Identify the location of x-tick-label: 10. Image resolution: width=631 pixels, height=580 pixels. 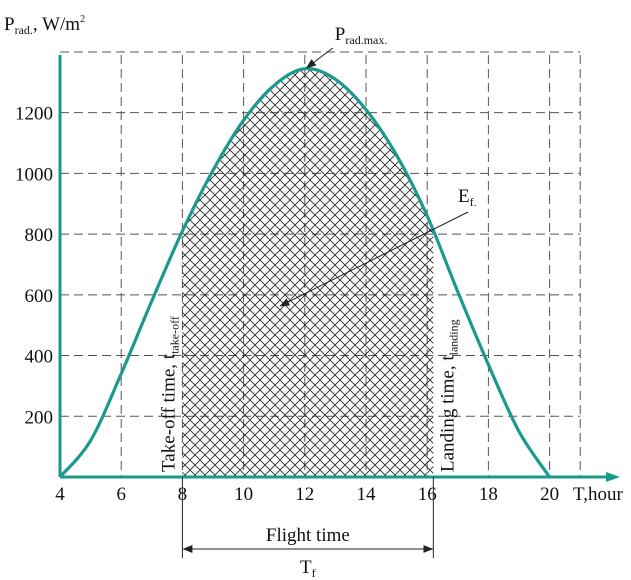
(243, 494).